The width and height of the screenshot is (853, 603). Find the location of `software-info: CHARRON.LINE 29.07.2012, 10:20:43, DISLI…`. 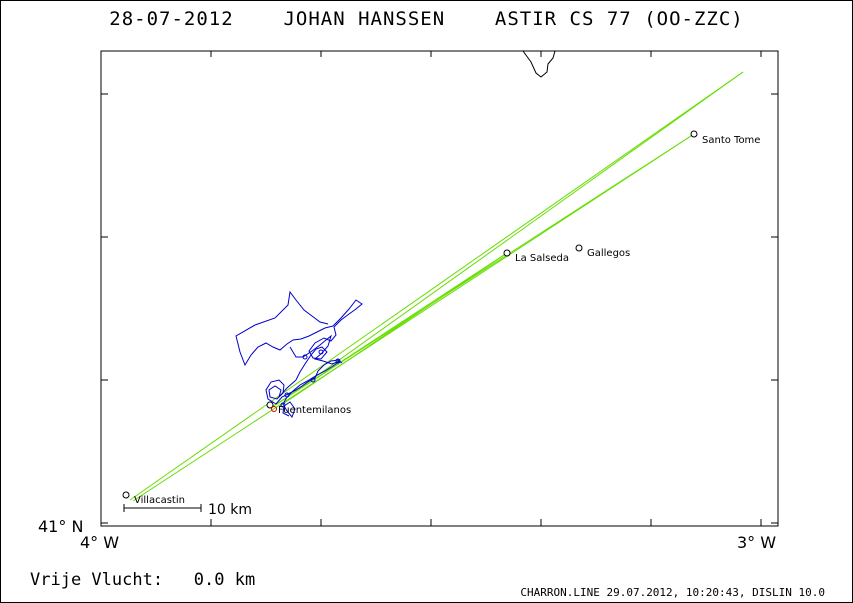

software-info: CHARRON.LINE 29.07.2012, 10:20:43, DISLI… is located at coordinates (672, 592).